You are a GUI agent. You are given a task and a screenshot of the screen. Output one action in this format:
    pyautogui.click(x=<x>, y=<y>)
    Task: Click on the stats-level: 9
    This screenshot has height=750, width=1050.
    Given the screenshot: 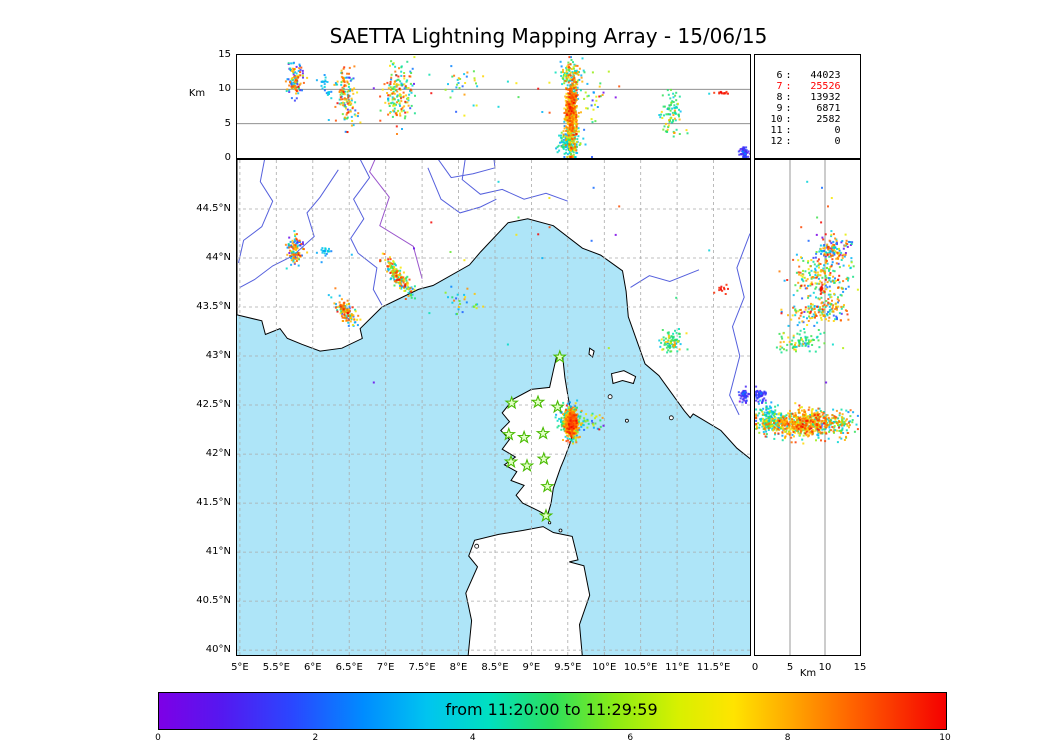 What is the action you would take?
    pyautogui.click(x=779, y=108)
    